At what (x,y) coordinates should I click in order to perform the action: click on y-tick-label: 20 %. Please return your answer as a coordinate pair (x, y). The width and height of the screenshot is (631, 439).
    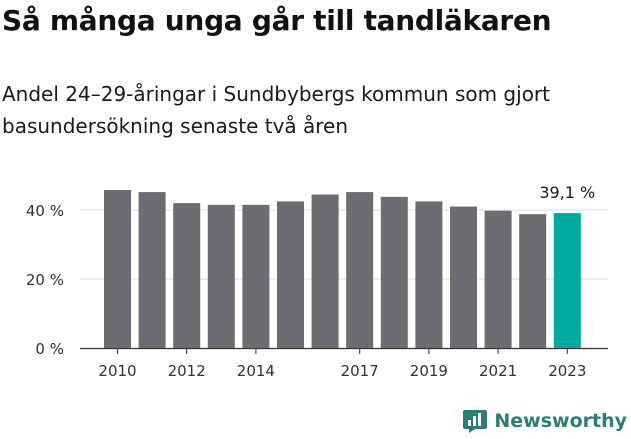
    Looking at the image, I should click on (45, 280).